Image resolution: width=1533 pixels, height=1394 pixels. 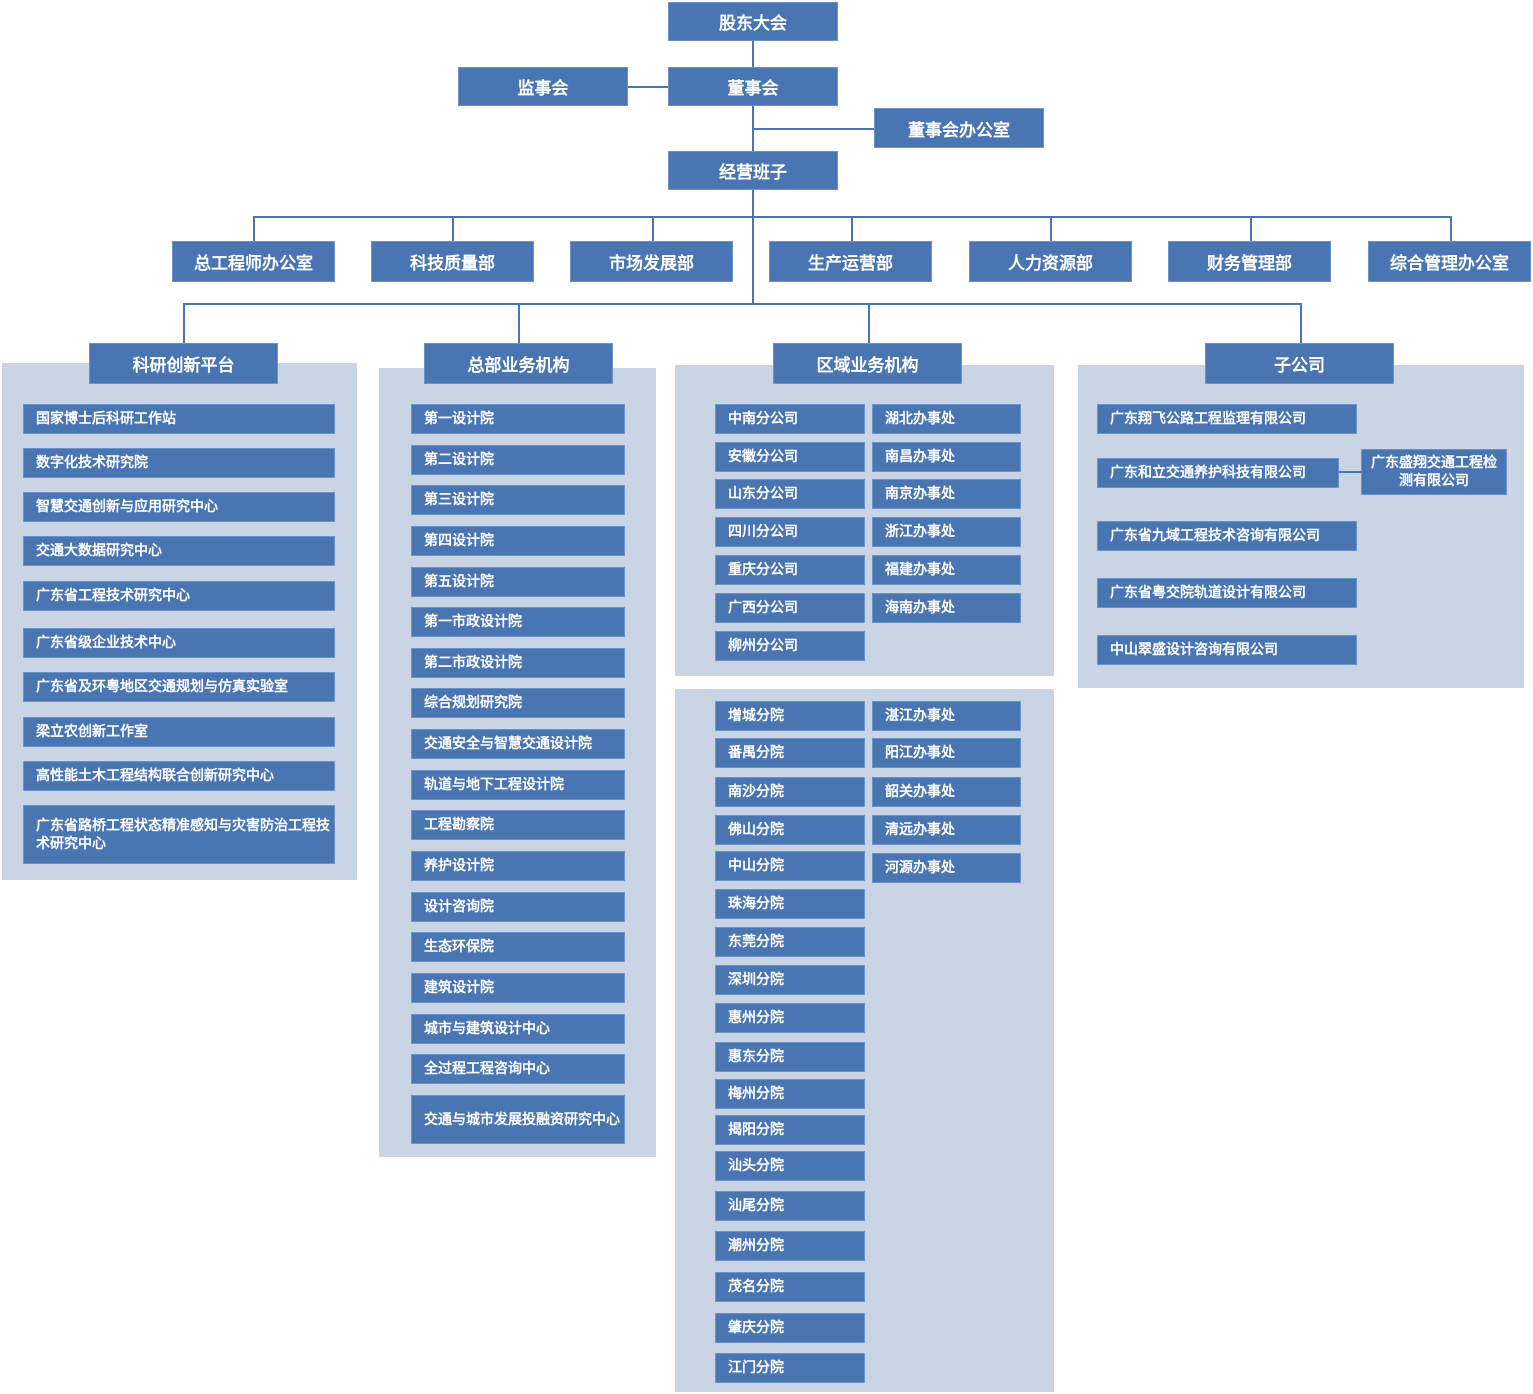 I want to click on group-header: 科研创新平台, so click(x=183, y=363).